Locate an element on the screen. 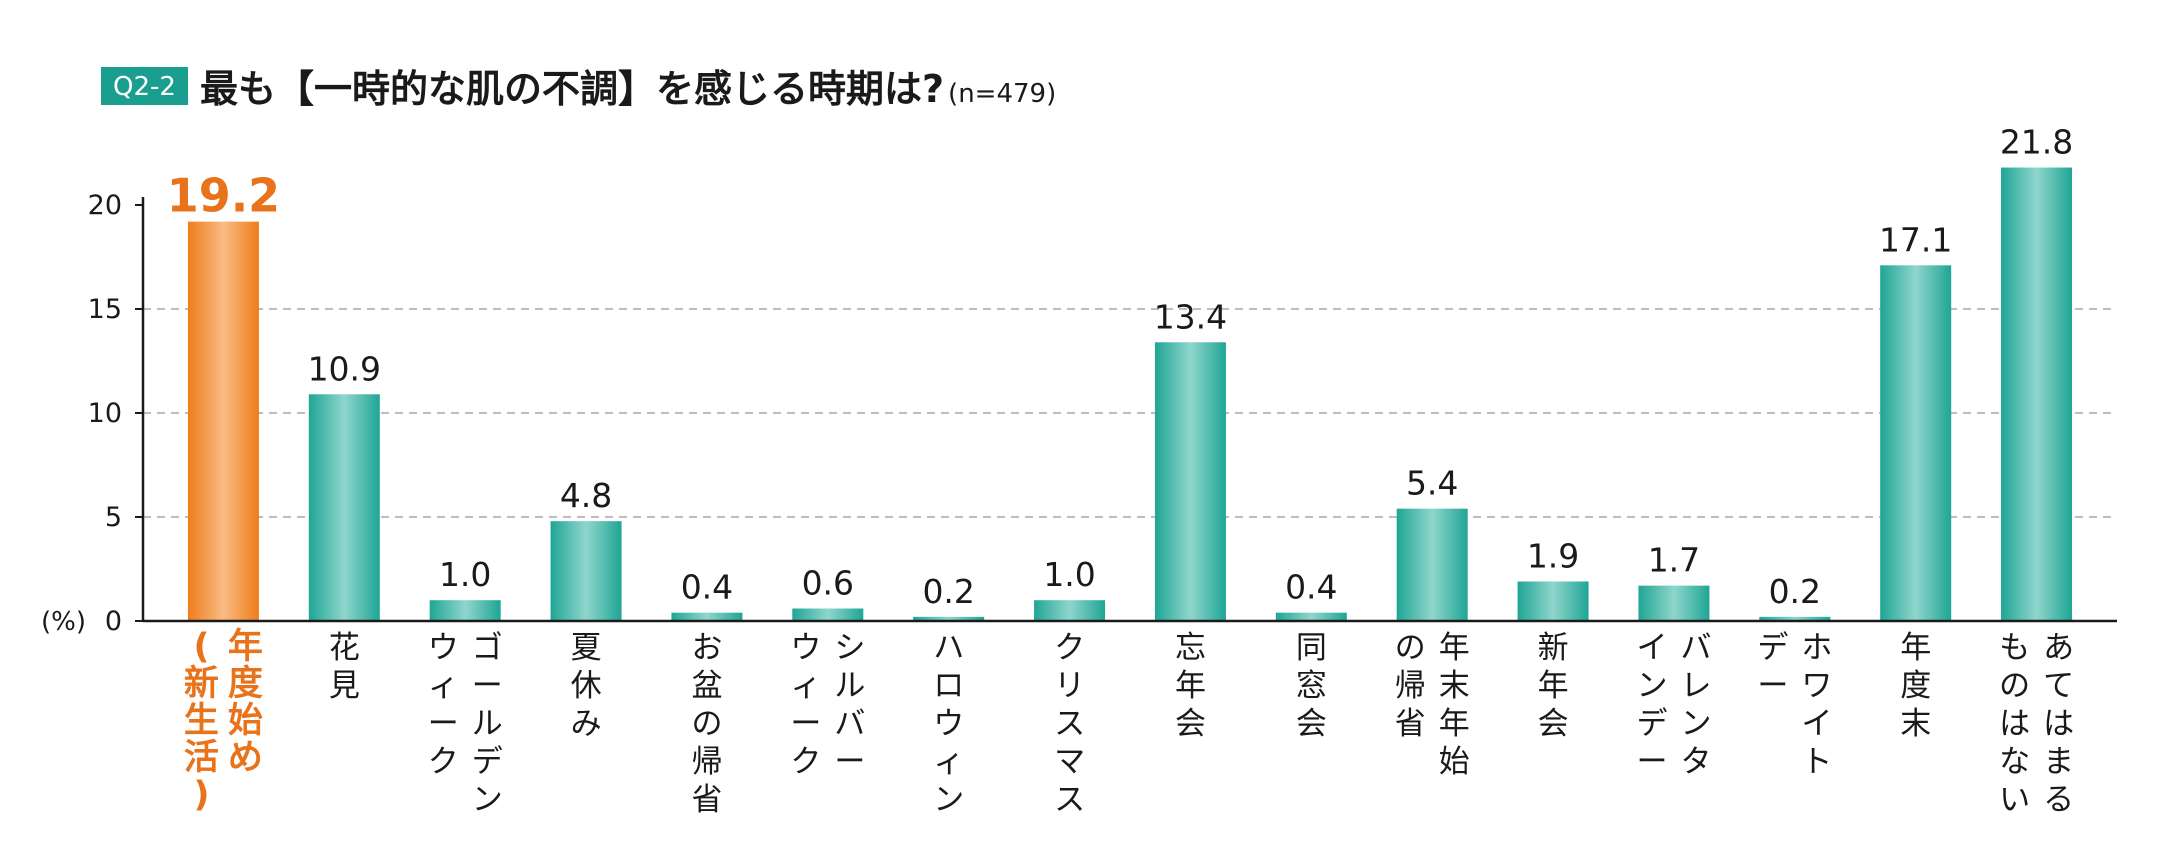 This screenshot has width=2159, height=855. category-label: 忘年会 is located at coordinates (1190, 686).